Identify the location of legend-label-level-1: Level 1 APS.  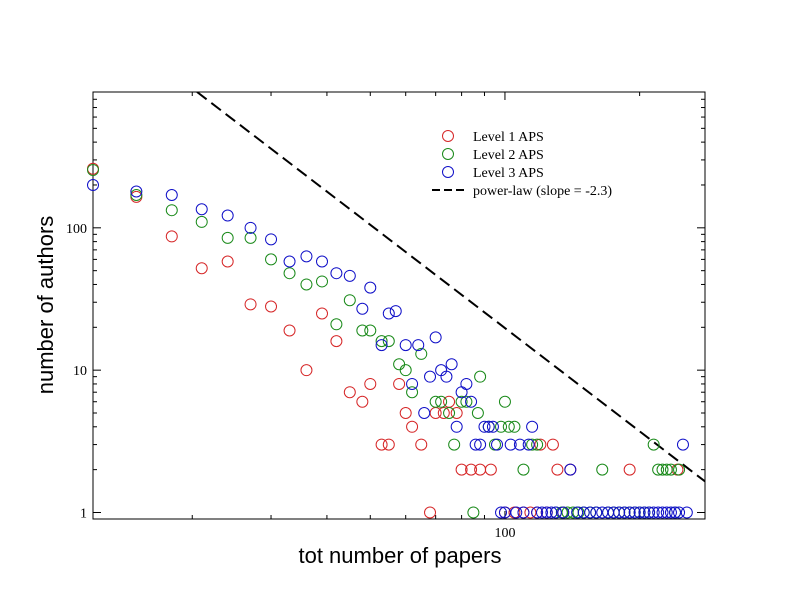
(508, 137).